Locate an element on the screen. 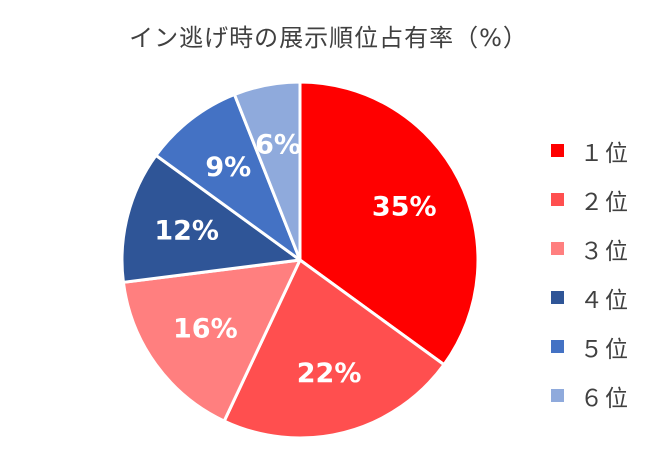 The image size is (657, 469). legend-item-5: ５位 is located at coordinates (590, 346).